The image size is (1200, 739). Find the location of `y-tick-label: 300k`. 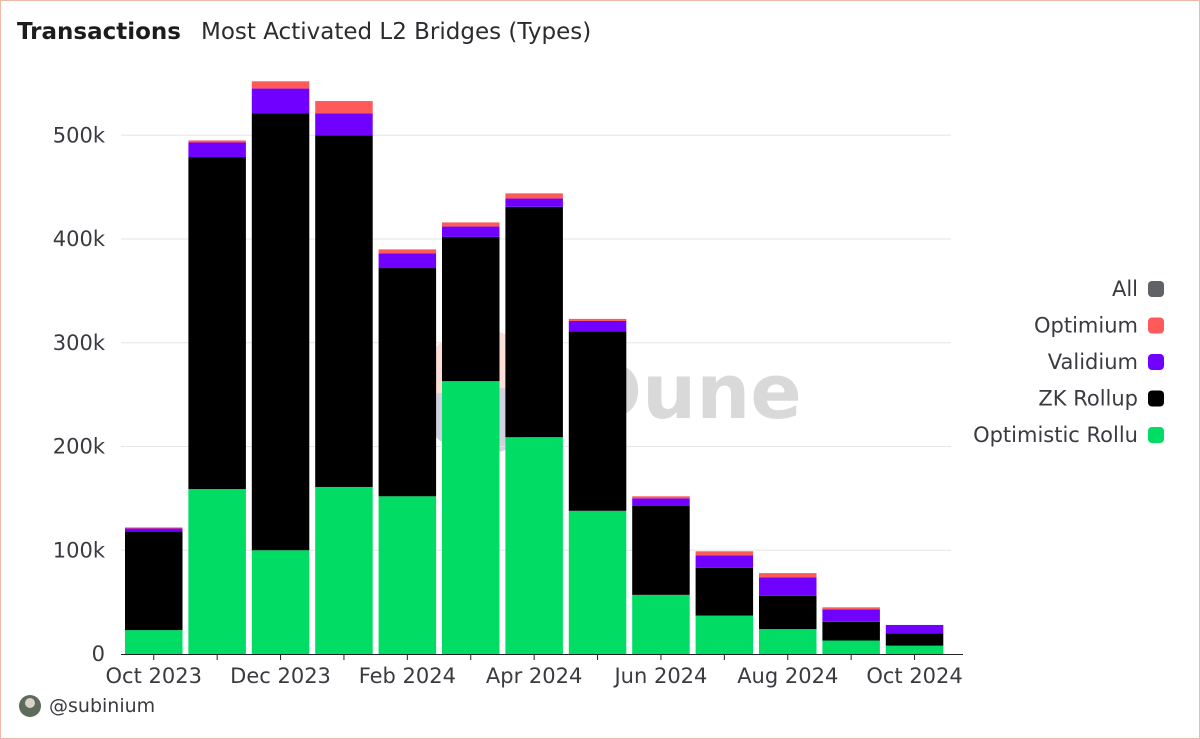

y-tick-label: 300k is located at coordinates (79, 343).